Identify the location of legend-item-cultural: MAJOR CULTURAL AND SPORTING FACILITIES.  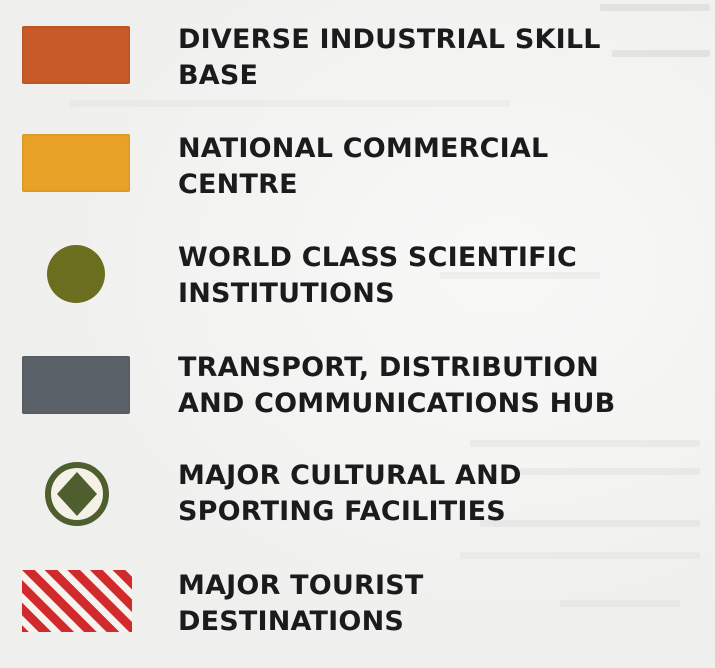
(357, 490).